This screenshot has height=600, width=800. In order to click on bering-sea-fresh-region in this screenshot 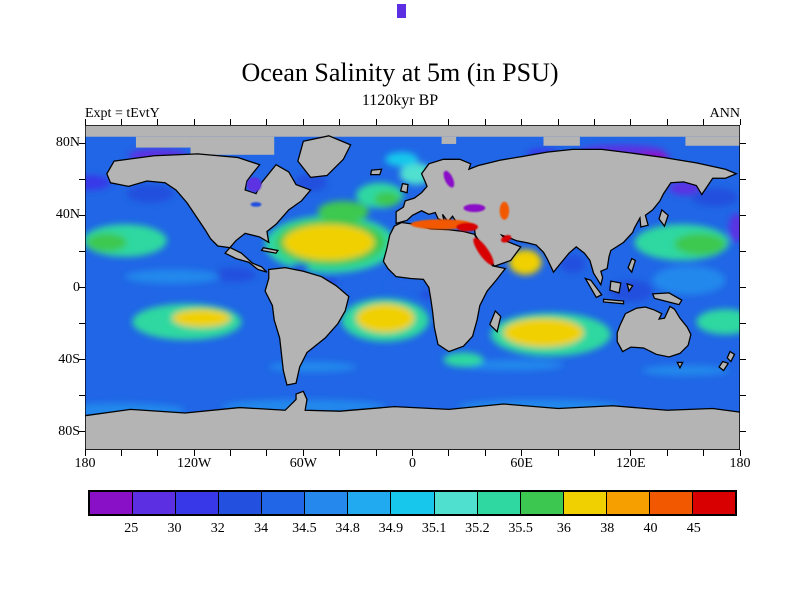, I will do `click(98, 182)`.